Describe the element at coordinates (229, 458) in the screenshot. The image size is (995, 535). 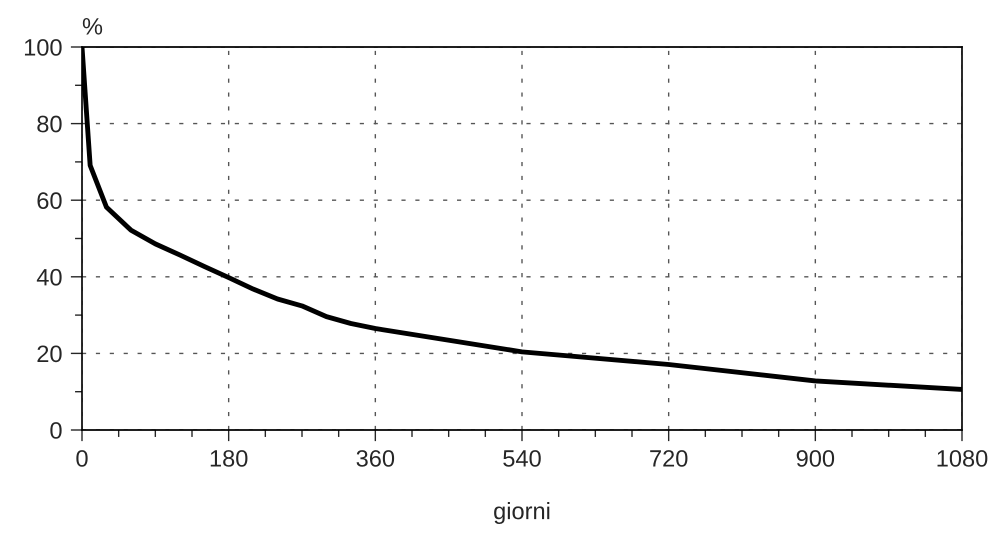
I see `x-tick-label: 180` at that location.